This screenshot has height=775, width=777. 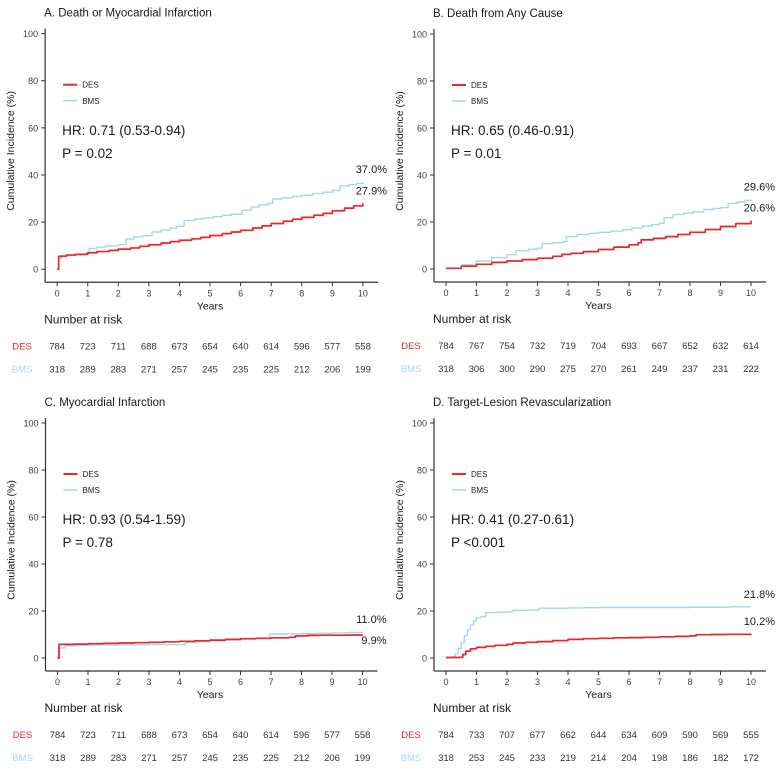 What do you see at coordinates (512, 519) in the screenshot?
I see `hr-annotation: HR: 0.41 (0.27-0.61)` at bounding box center [512, 519].